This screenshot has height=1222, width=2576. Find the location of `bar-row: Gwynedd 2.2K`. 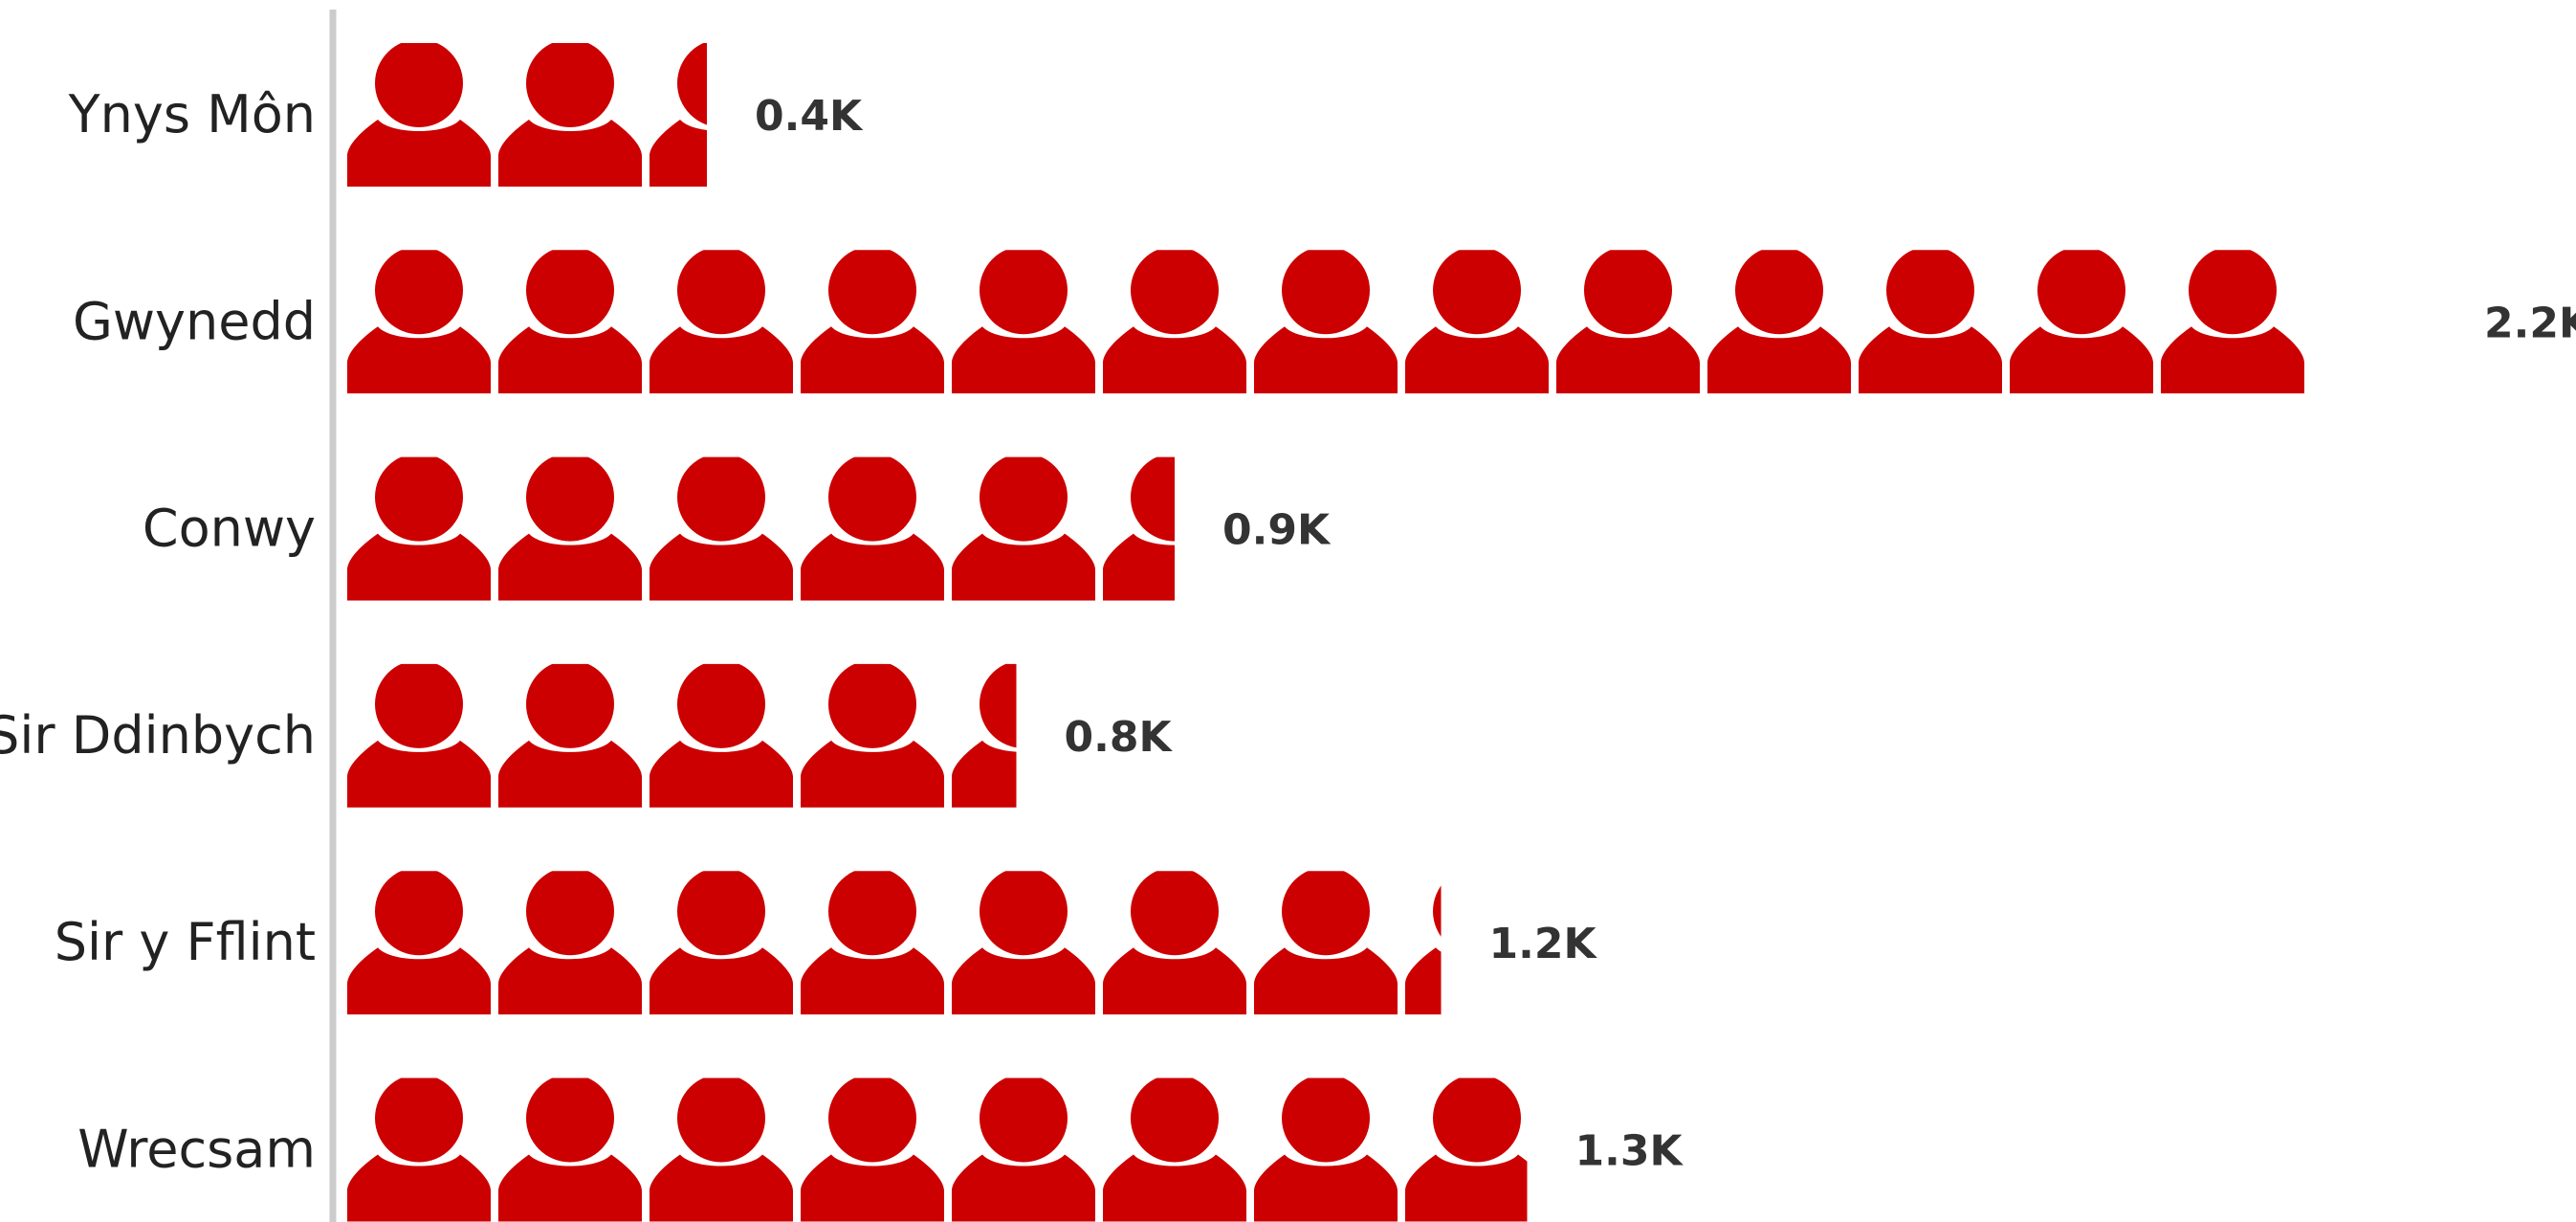

bar-row: Gwynedd 2.2K is located at coordinates (1324, 322).